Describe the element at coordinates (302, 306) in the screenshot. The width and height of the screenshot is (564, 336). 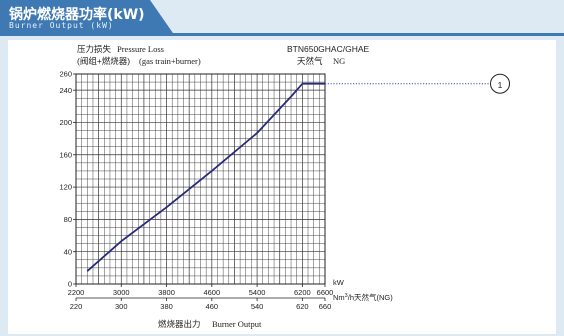
I see `x2-tick-label: 620` at that location.